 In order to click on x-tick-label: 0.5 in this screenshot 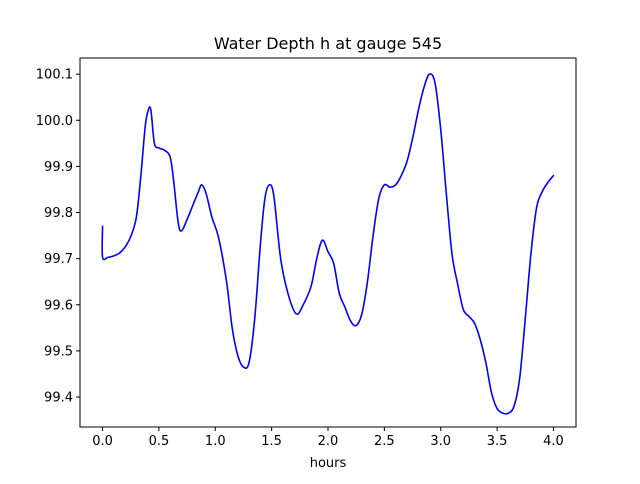, I will do `click(159, 441)`.